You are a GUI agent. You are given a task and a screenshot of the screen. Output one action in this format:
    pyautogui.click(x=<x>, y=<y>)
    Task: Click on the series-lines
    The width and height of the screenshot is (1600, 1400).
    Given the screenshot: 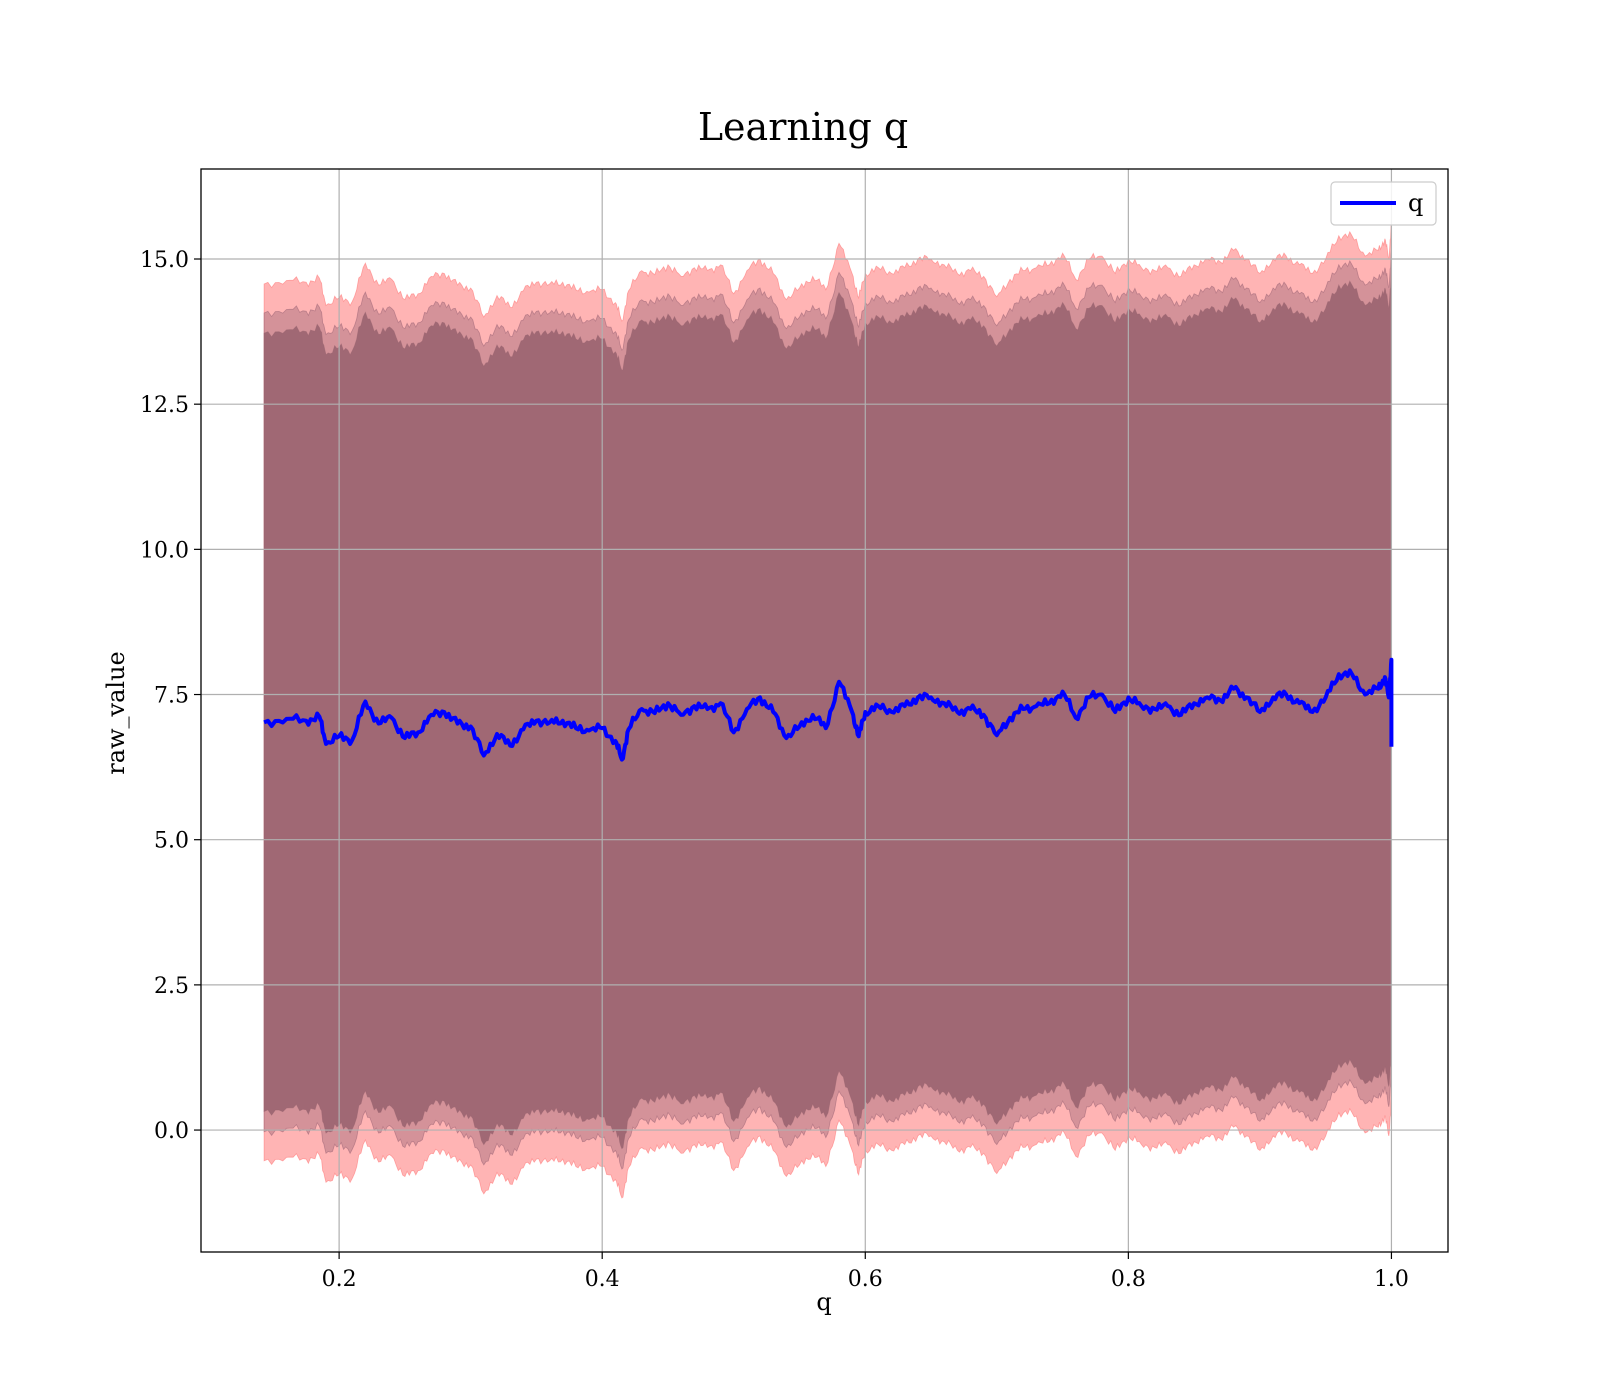 What is the action you would take?
    pyautogui.click(x=828, y=709)
    